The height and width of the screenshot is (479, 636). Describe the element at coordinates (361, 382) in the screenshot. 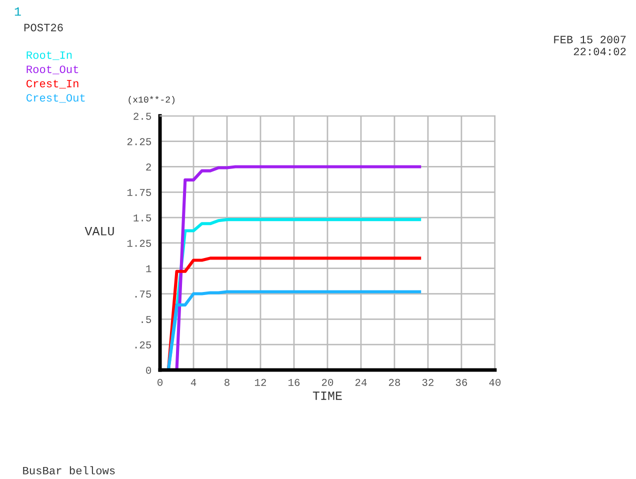

I see `x-tick-label: 24` at that location.